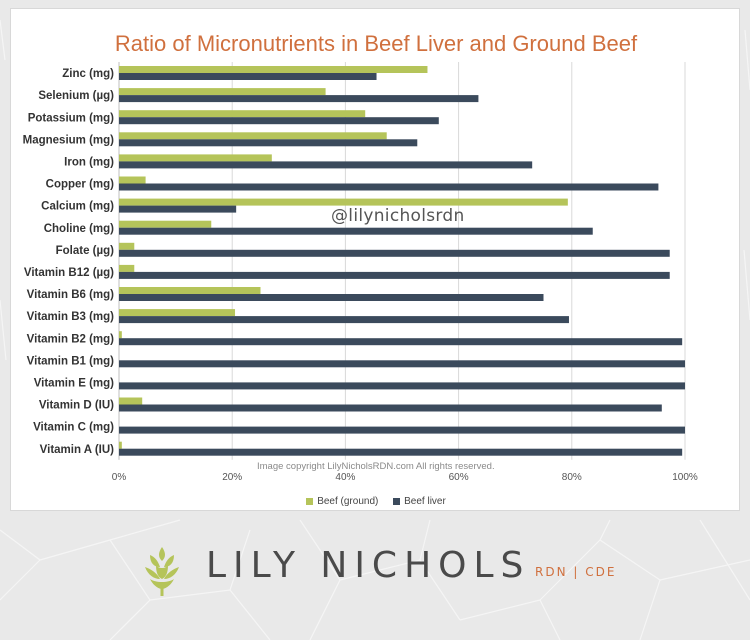 The image size is (750, 640). What do you see at coordinates (348, 501) in the screenshot?
I see `legend-label-ground-beef: Beef (ground)` at bounding box center [348, 501].